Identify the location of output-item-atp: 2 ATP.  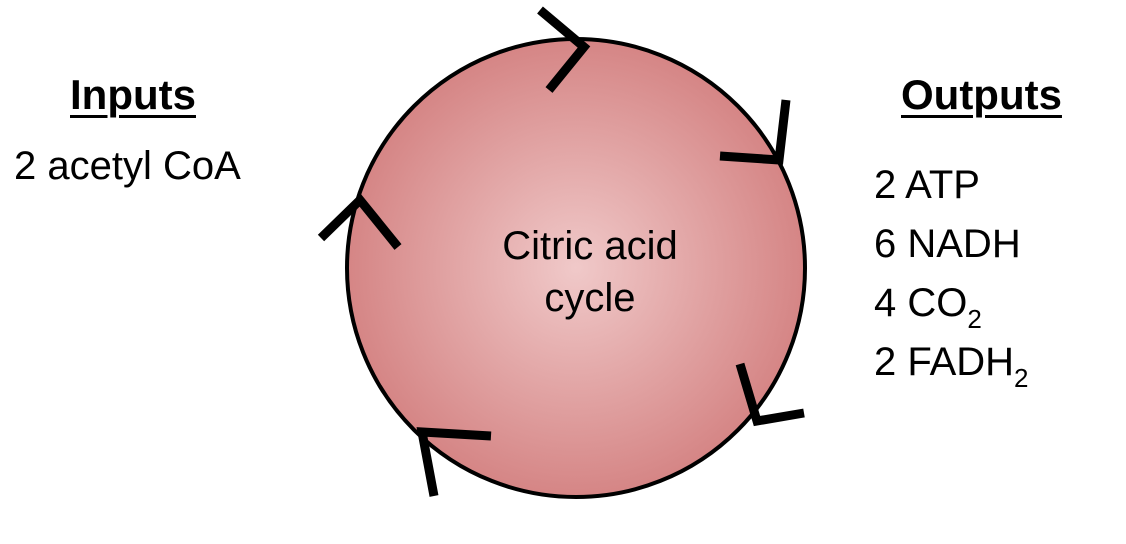
(927, 185).